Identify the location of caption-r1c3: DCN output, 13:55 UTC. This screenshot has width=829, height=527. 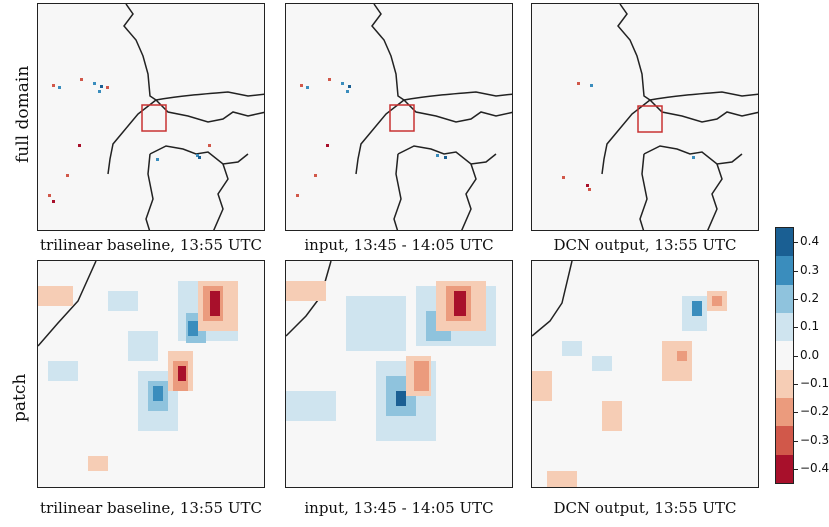
(645, 245).